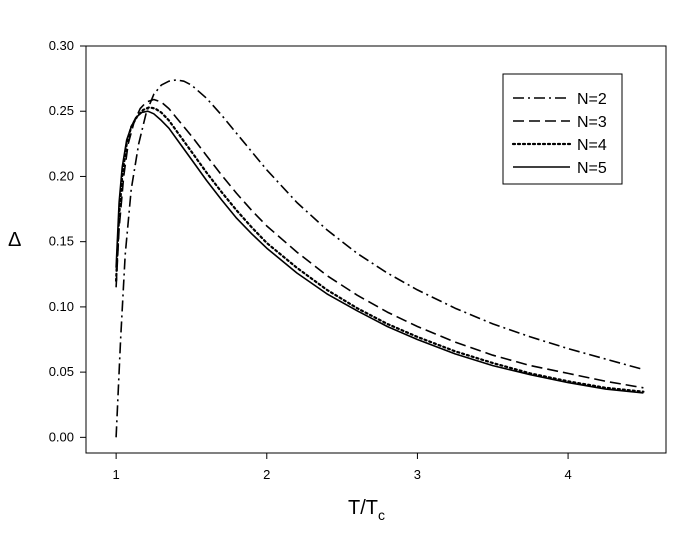 The image size is (692, 534). Describe the element at coordinates (592, 122) in the screenshot. I see `legend-label: N=3` at that location.